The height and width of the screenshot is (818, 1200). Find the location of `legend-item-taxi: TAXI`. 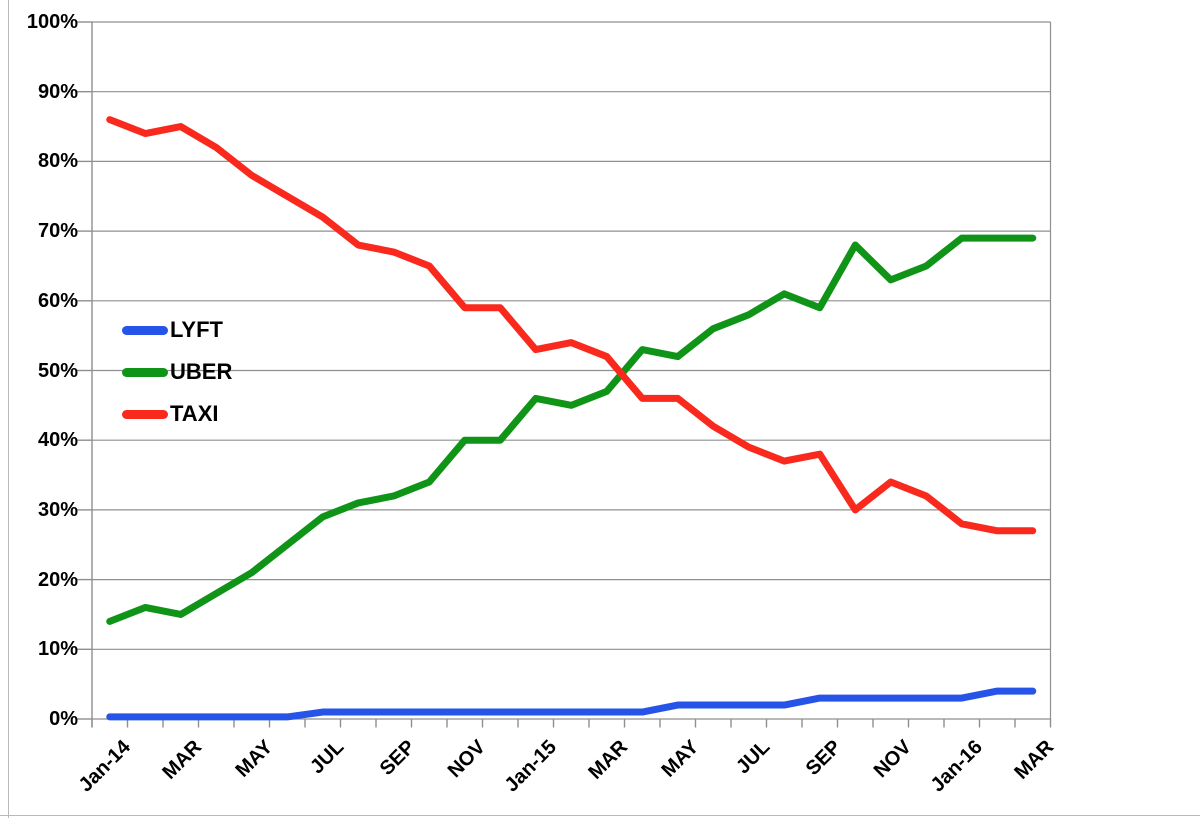

legend-item-taxi: TAXI is located at coordinates (177, 414).